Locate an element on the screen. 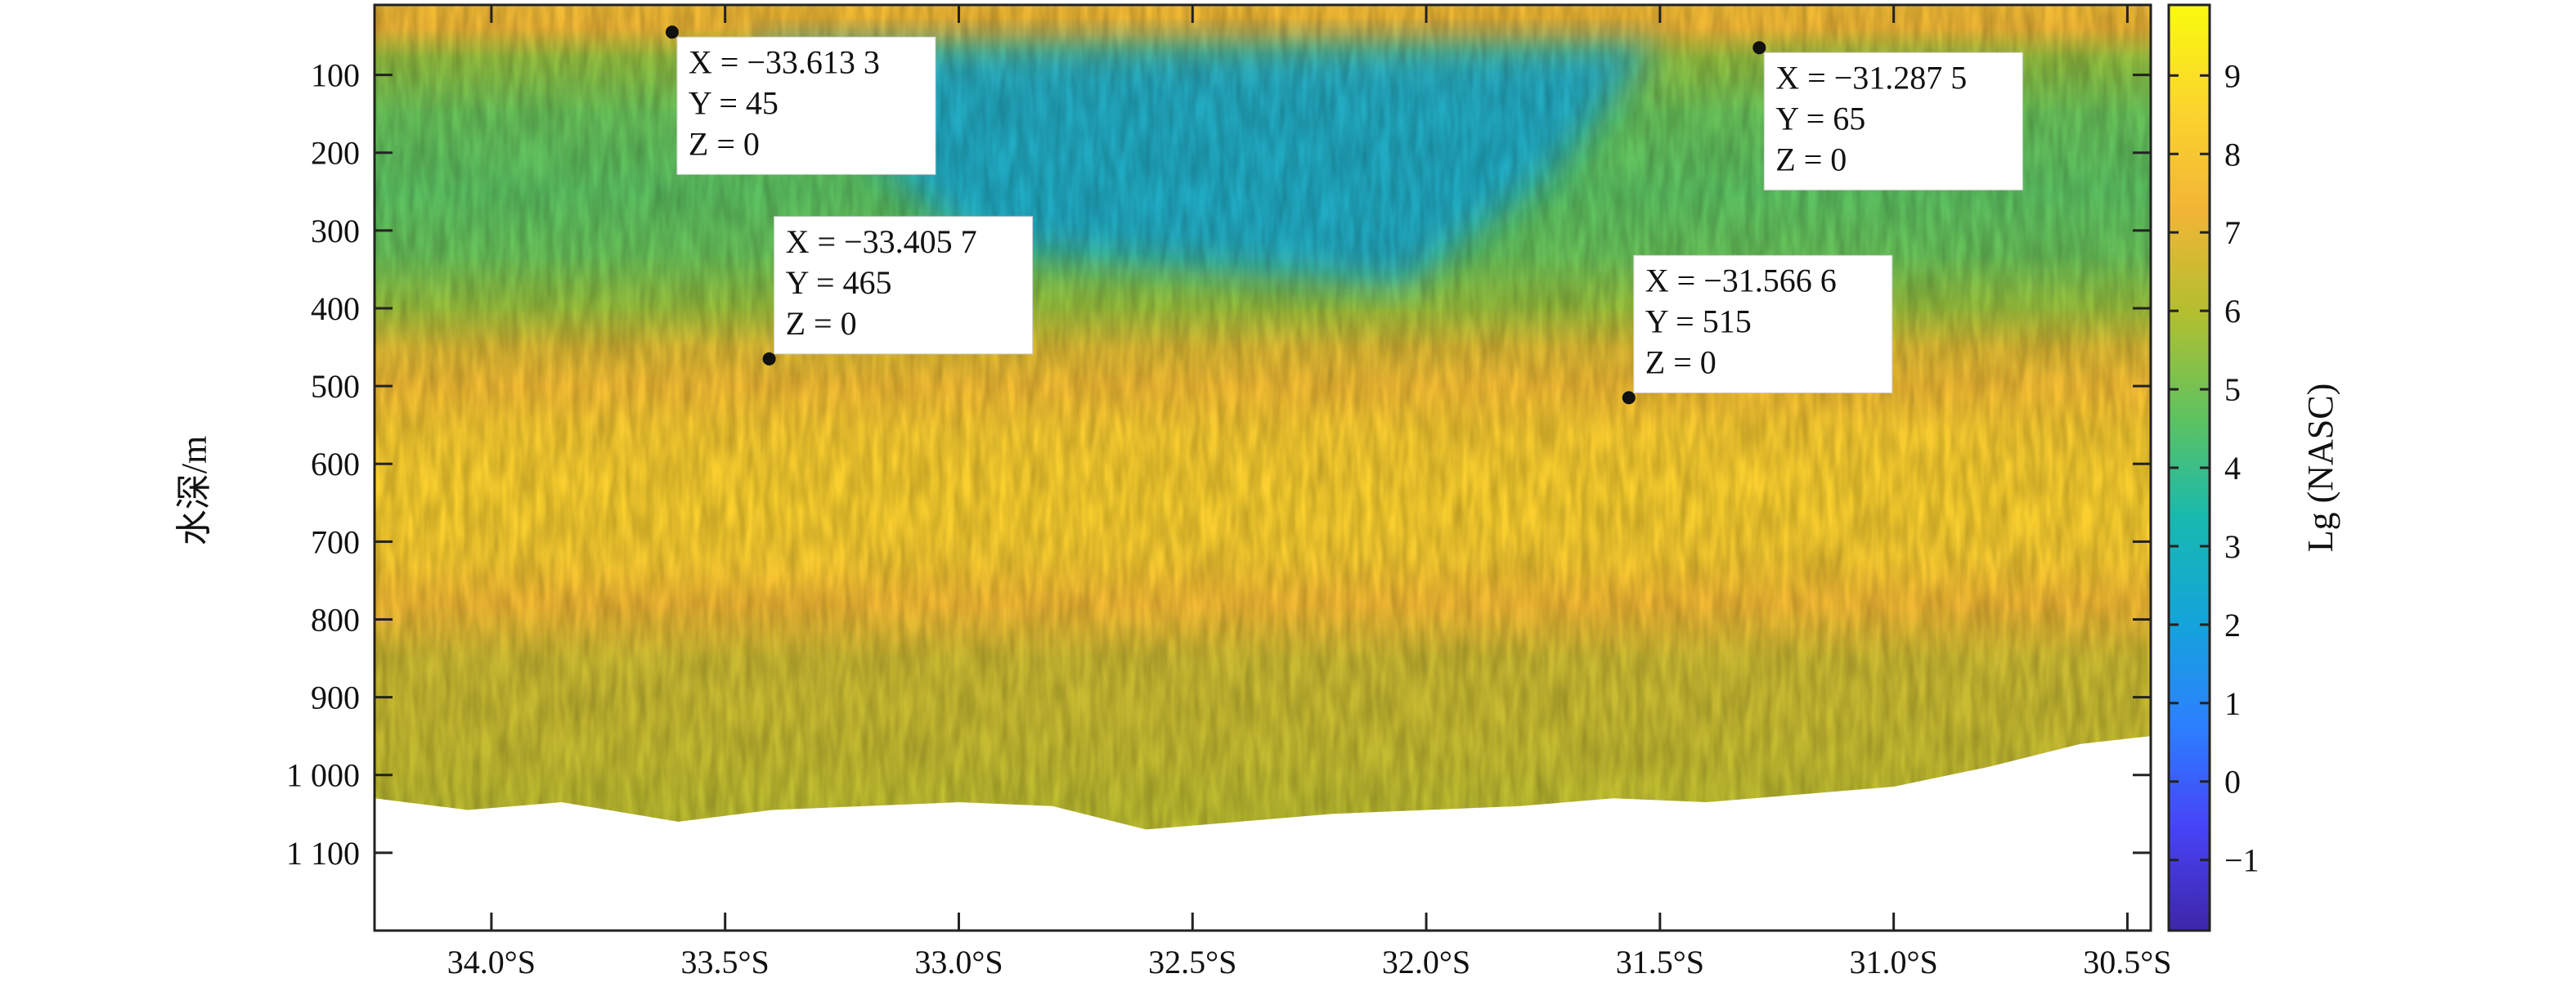  y-tick-label: 400 is located at coordinates (336, 308).